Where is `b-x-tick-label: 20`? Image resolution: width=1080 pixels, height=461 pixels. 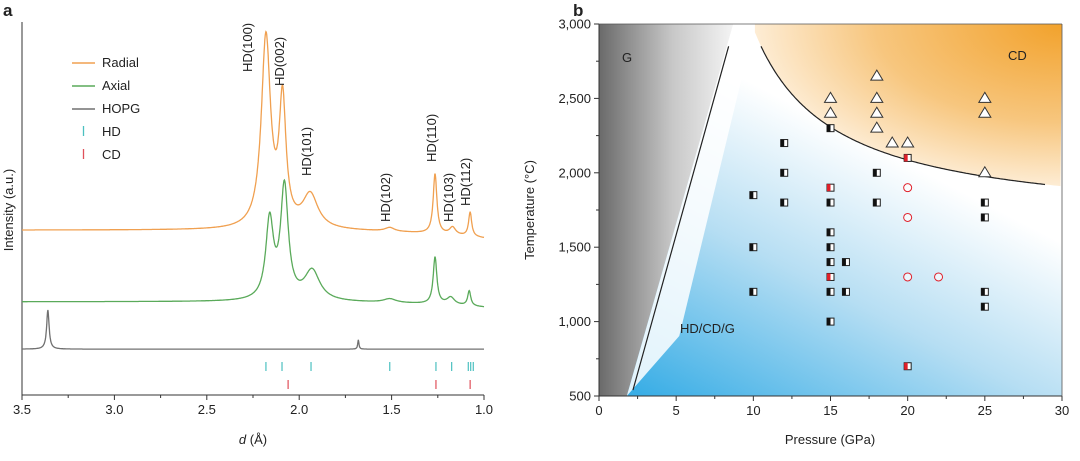
b-x-tick-label: 20 is located at coordinates (907, 410).